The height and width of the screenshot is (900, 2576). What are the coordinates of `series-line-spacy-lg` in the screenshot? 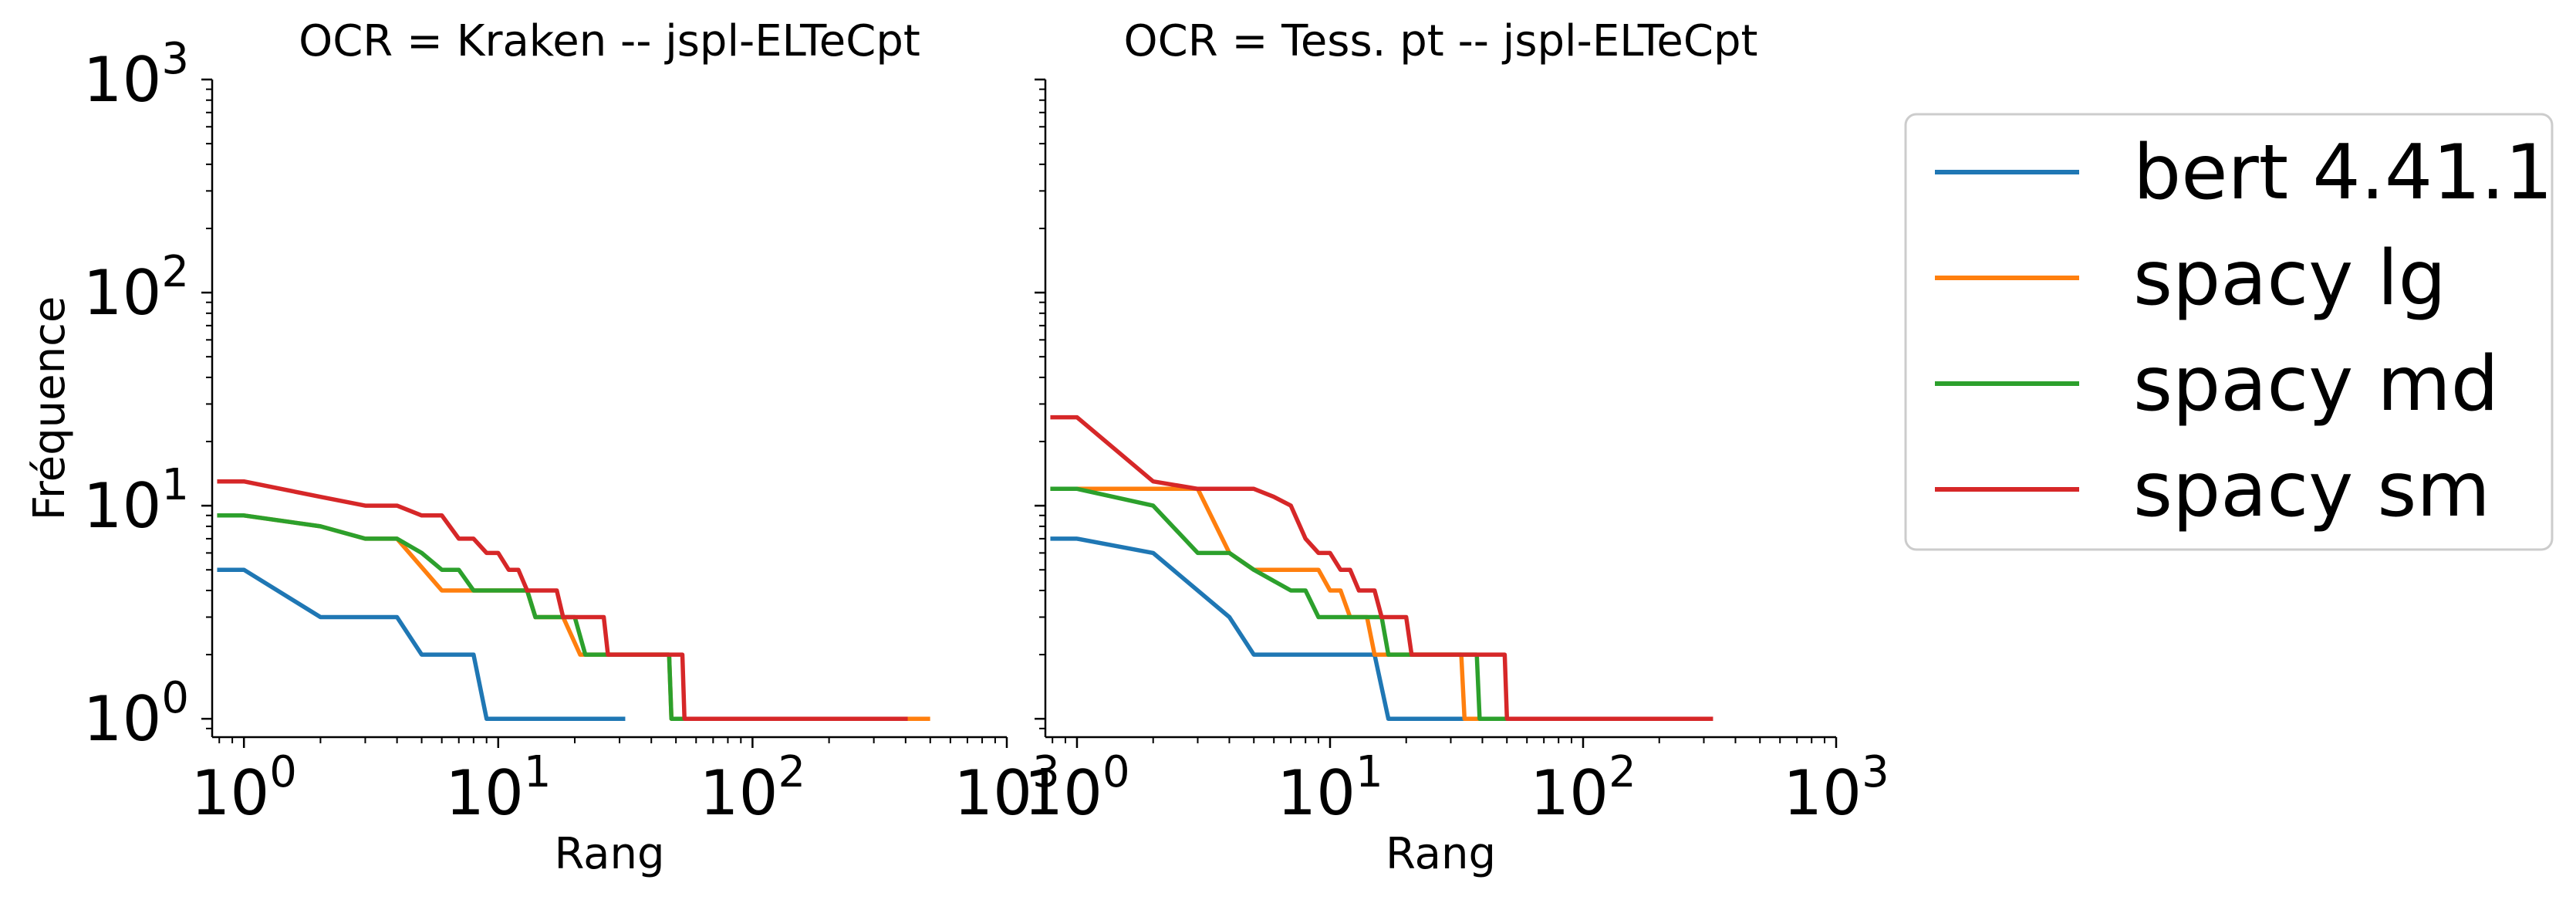 It's located at (1267, 603).